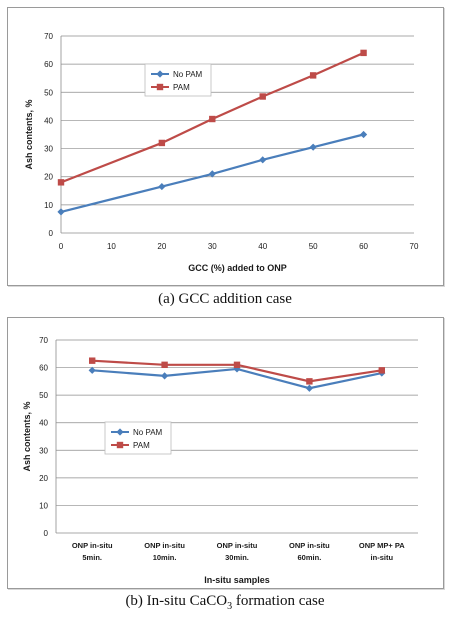 The image size is (450, 619). Describe the element at coordinates (414, 246) in the screenshot. I see `chart-a-xtick-label: 70` at that location.